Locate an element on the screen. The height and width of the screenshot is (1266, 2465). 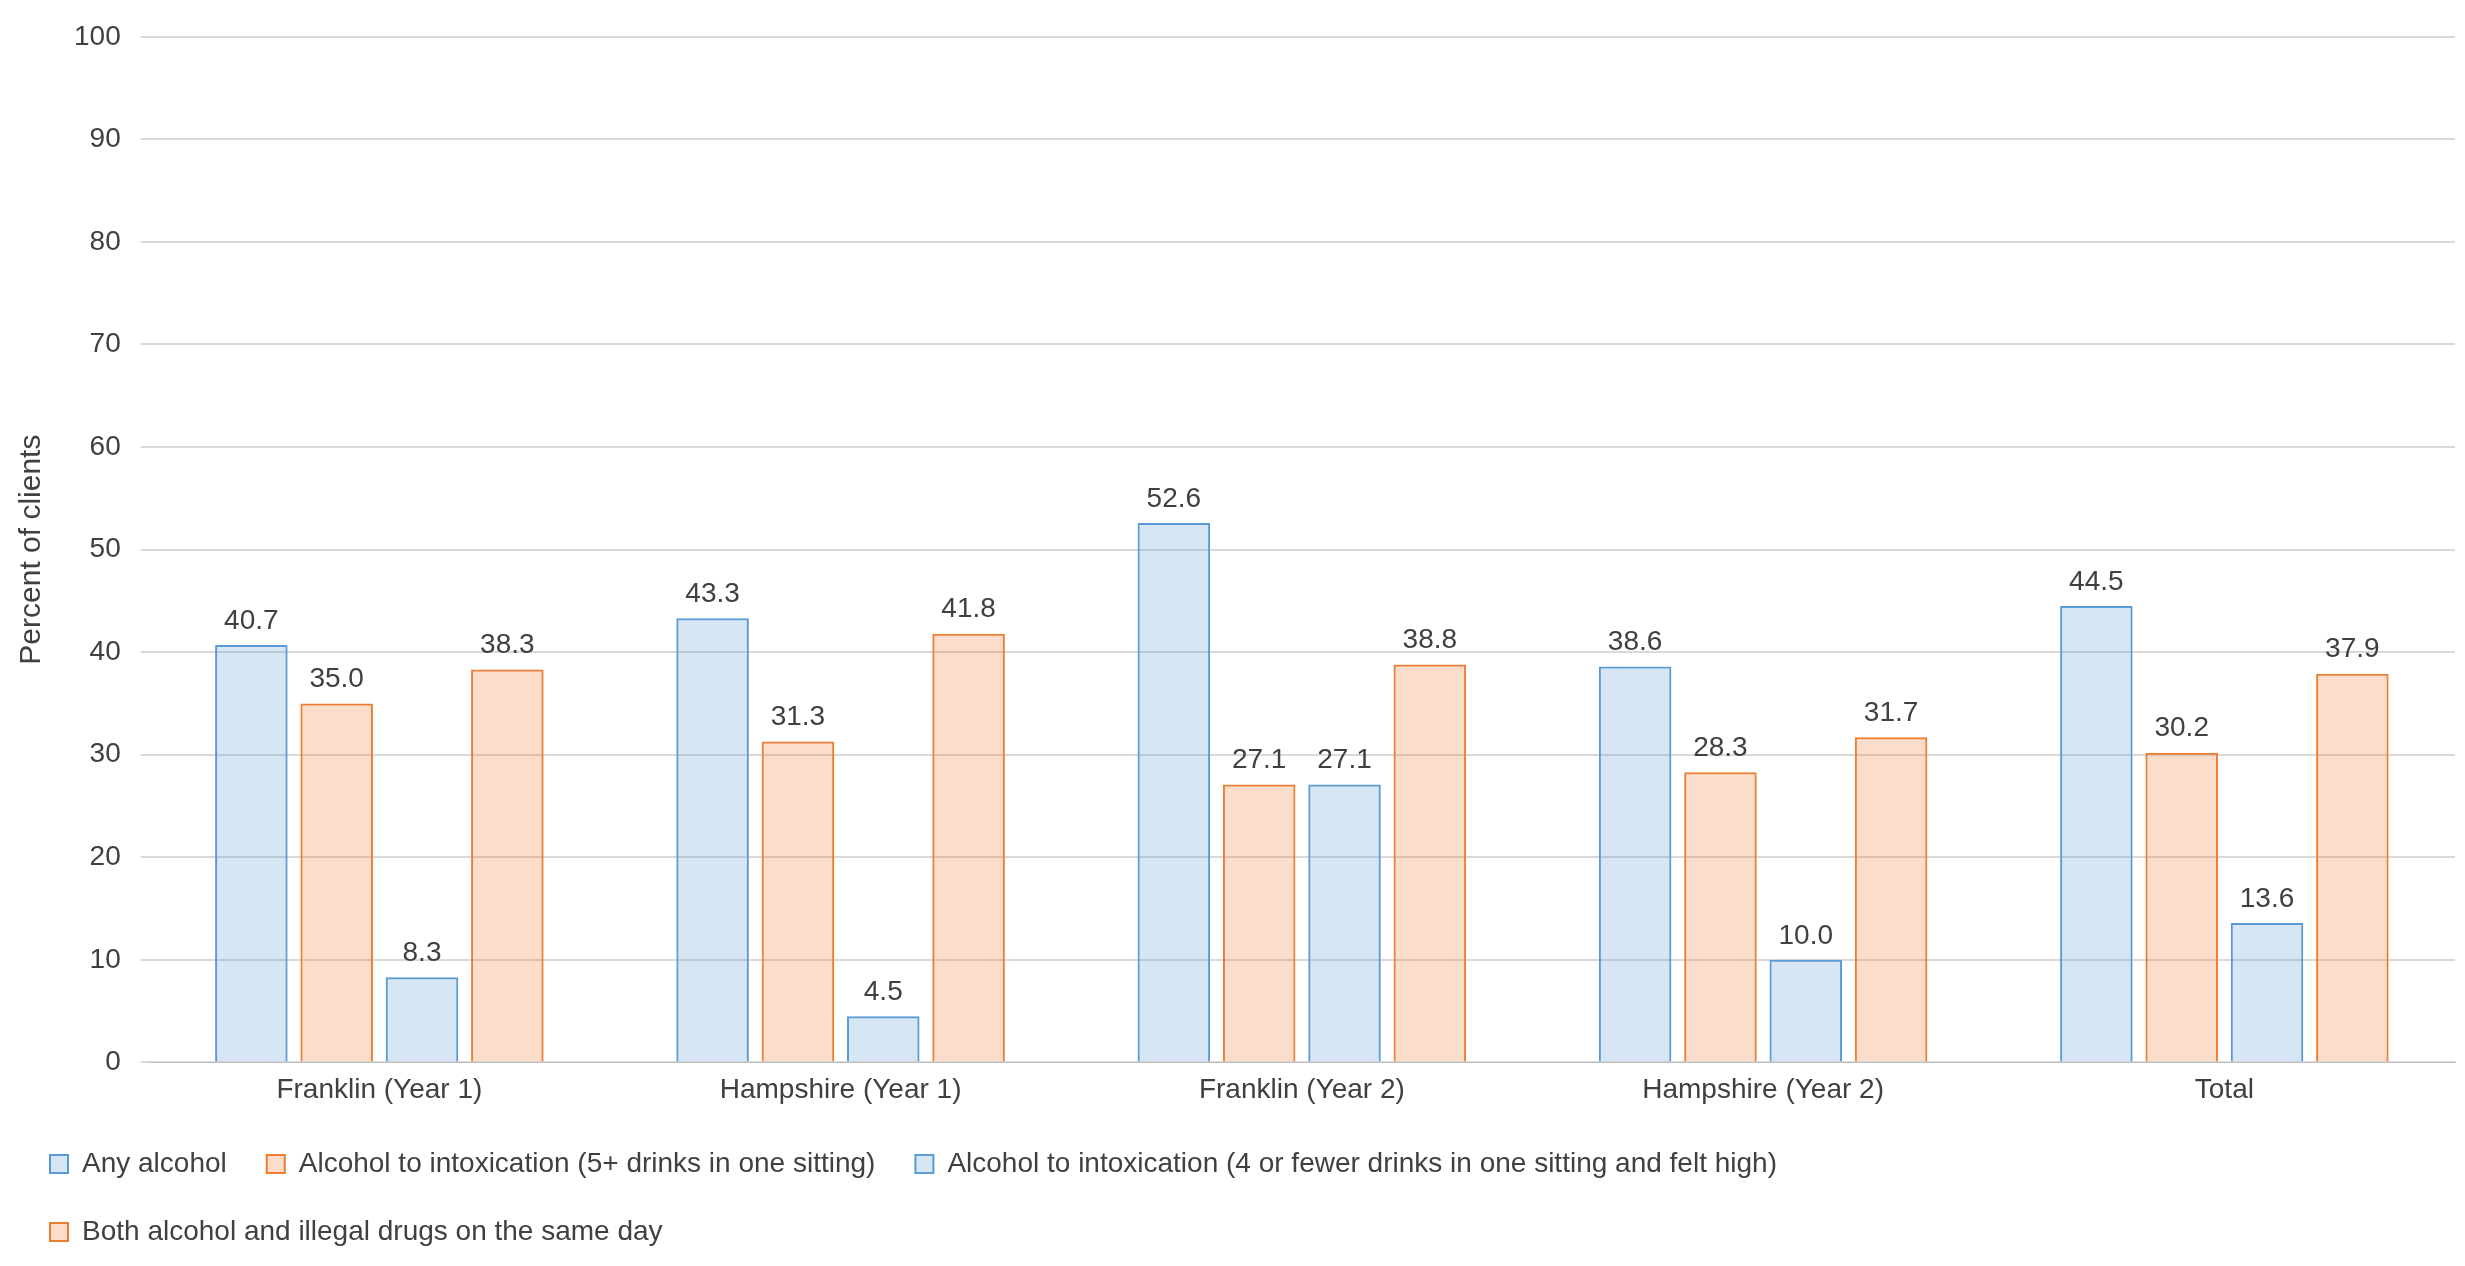
legend-label: Both alcohol and illegal drugs on the same day is located at coordinates (372, 1230).